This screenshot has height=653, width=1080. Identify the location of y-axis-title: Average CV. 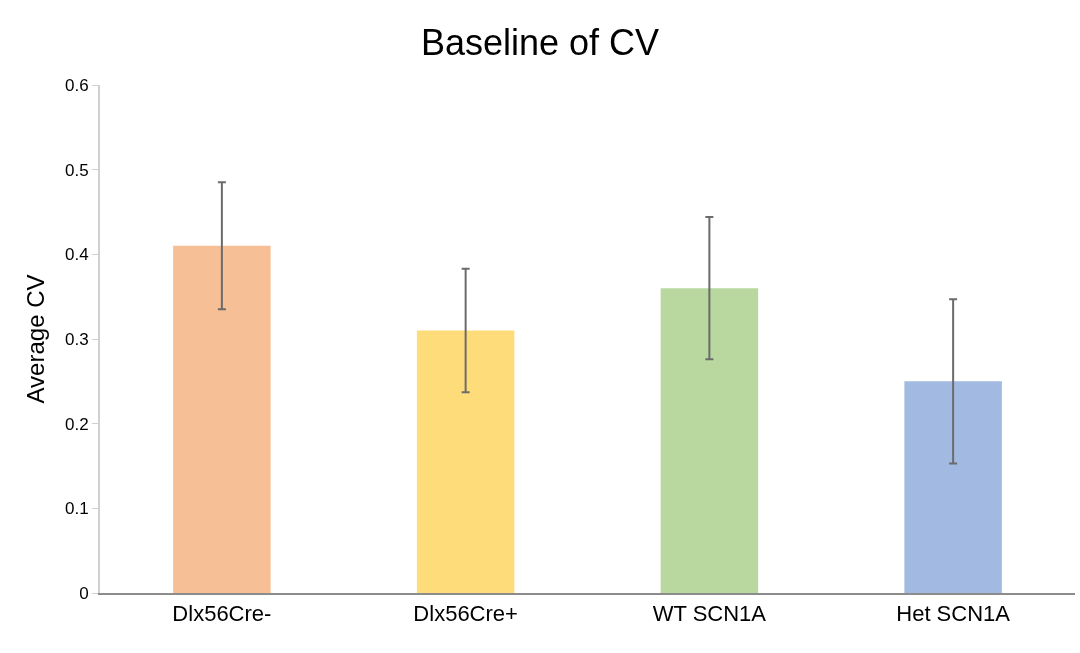
(35, 339).